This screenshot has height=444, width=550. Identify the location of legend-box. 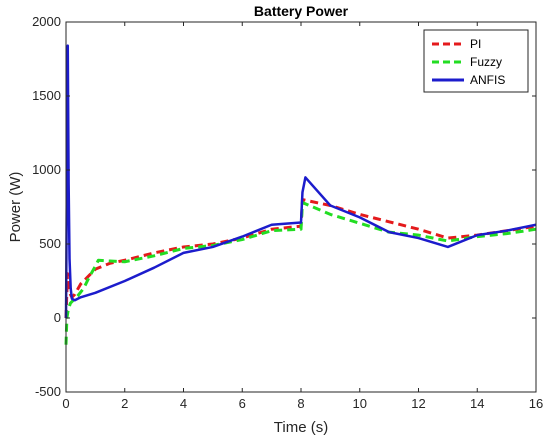
(476, 61).